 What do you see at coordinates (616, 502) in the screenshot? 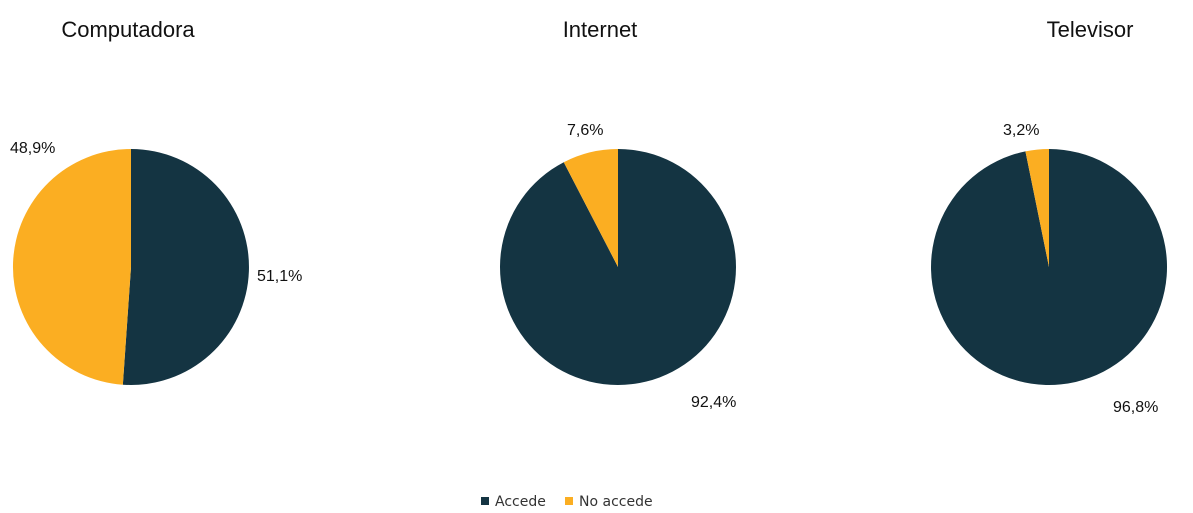
I see `legend-label-no-accede: No accede` at bounding box center [616, 502].